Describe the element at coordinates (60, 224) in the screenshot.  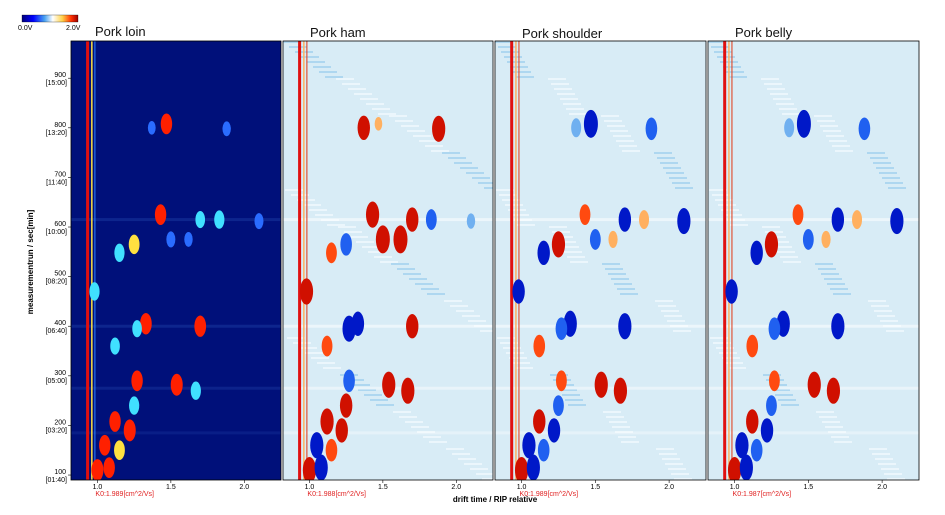
I see `y-tick-label: 600` at that location.